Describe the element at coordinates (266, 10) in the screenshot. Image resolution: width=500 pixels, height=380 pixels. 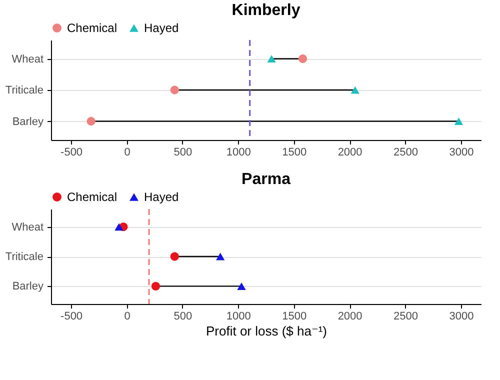
I see `chart-title: Kimberly` at that location.